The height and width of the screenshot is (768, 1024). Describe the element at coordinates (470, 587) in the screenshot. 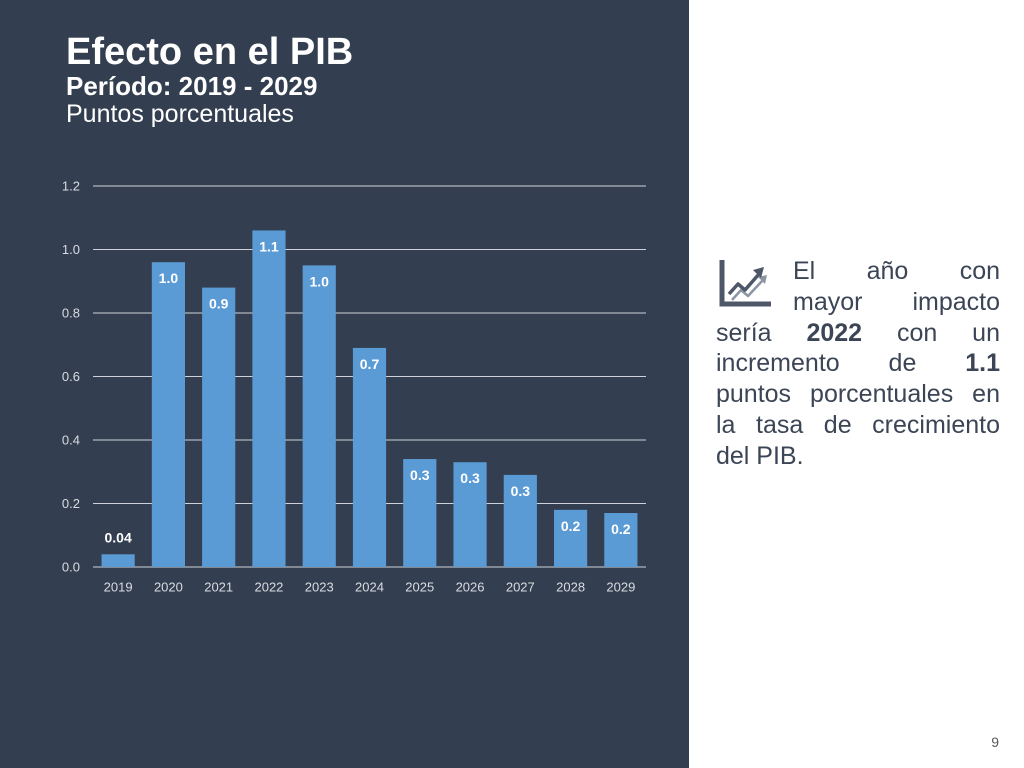

I see `x-tick-label: 2026` at that location.